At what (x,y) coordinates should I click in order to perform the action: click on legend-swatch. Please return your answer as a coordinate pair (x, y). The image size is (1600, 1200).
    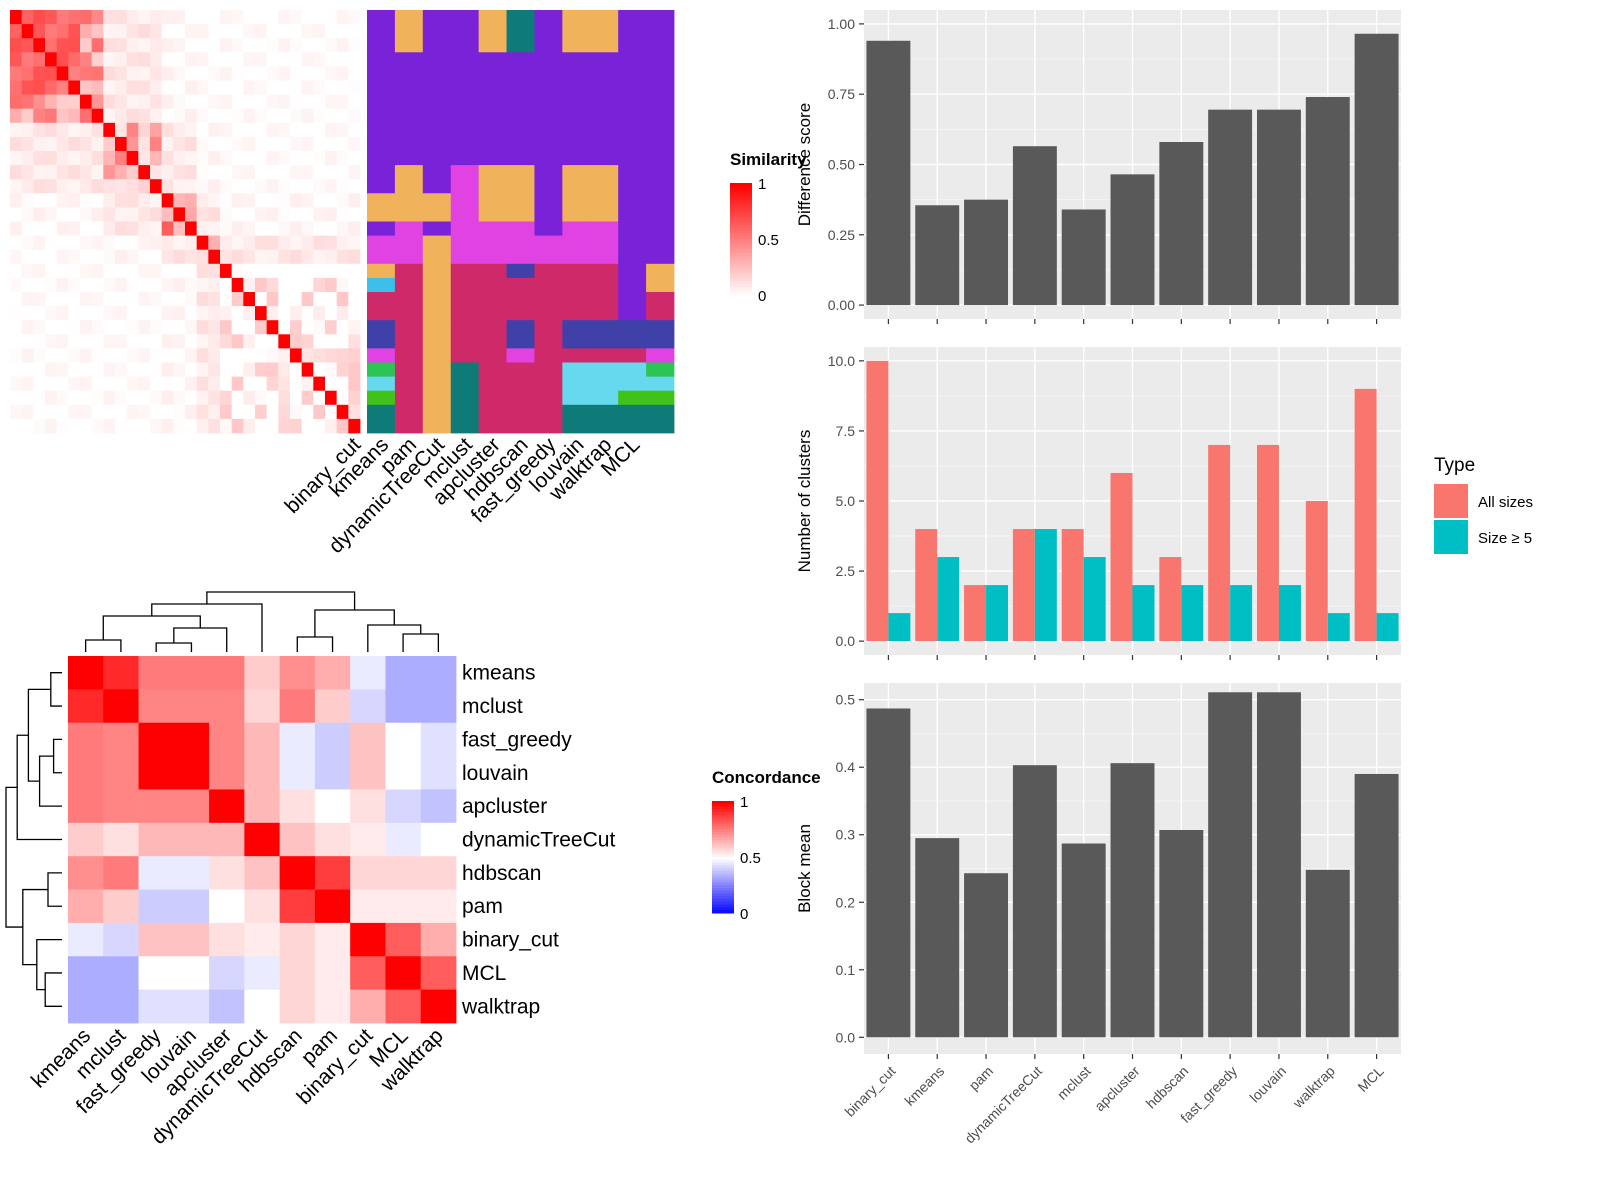
    Looking at the image, I should click on (1451, 537).